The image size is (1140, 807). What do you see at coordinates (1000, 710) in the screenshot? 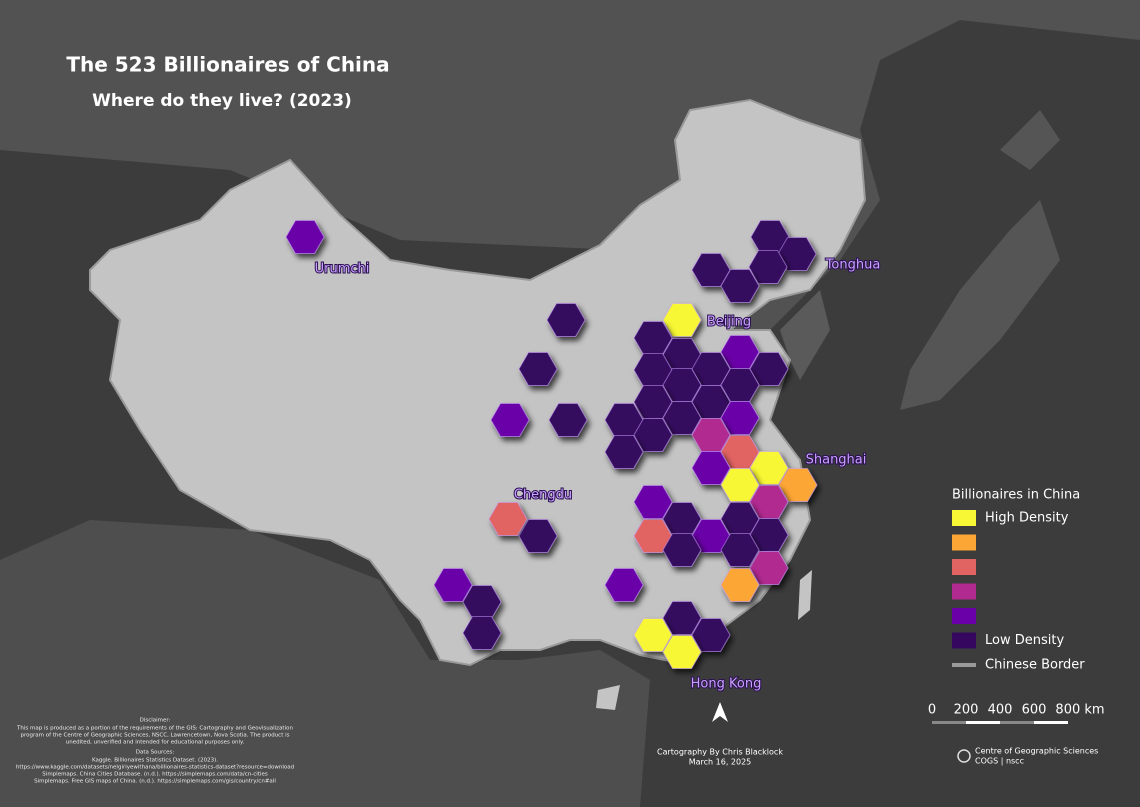
I see `scale-label: 400` at bounding box center [1000, 710].